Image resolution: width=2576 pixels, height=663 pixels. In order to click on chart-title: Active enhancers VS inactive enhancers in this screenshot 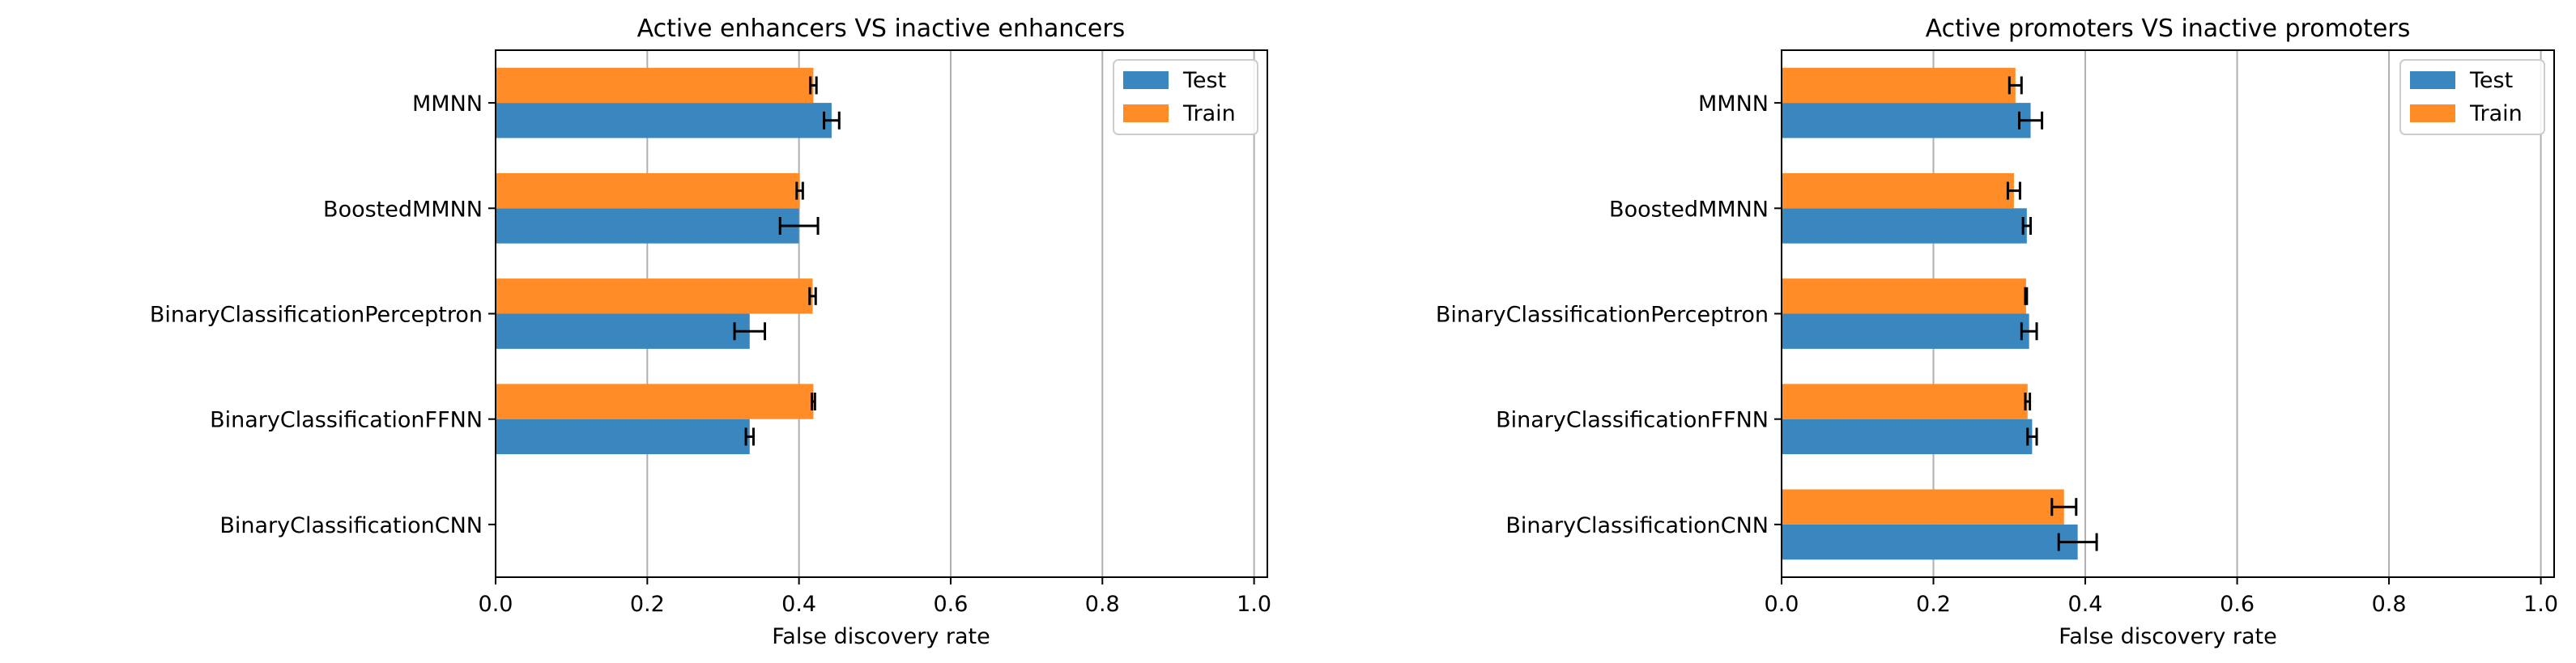, I will do `click(881, 29)`.